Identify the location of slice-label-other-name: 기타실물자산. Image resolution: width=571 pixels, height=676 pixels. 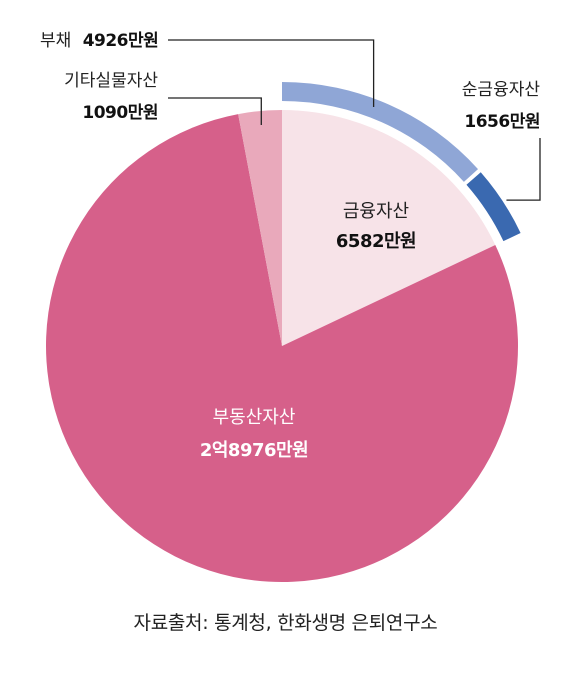
(111, 81).